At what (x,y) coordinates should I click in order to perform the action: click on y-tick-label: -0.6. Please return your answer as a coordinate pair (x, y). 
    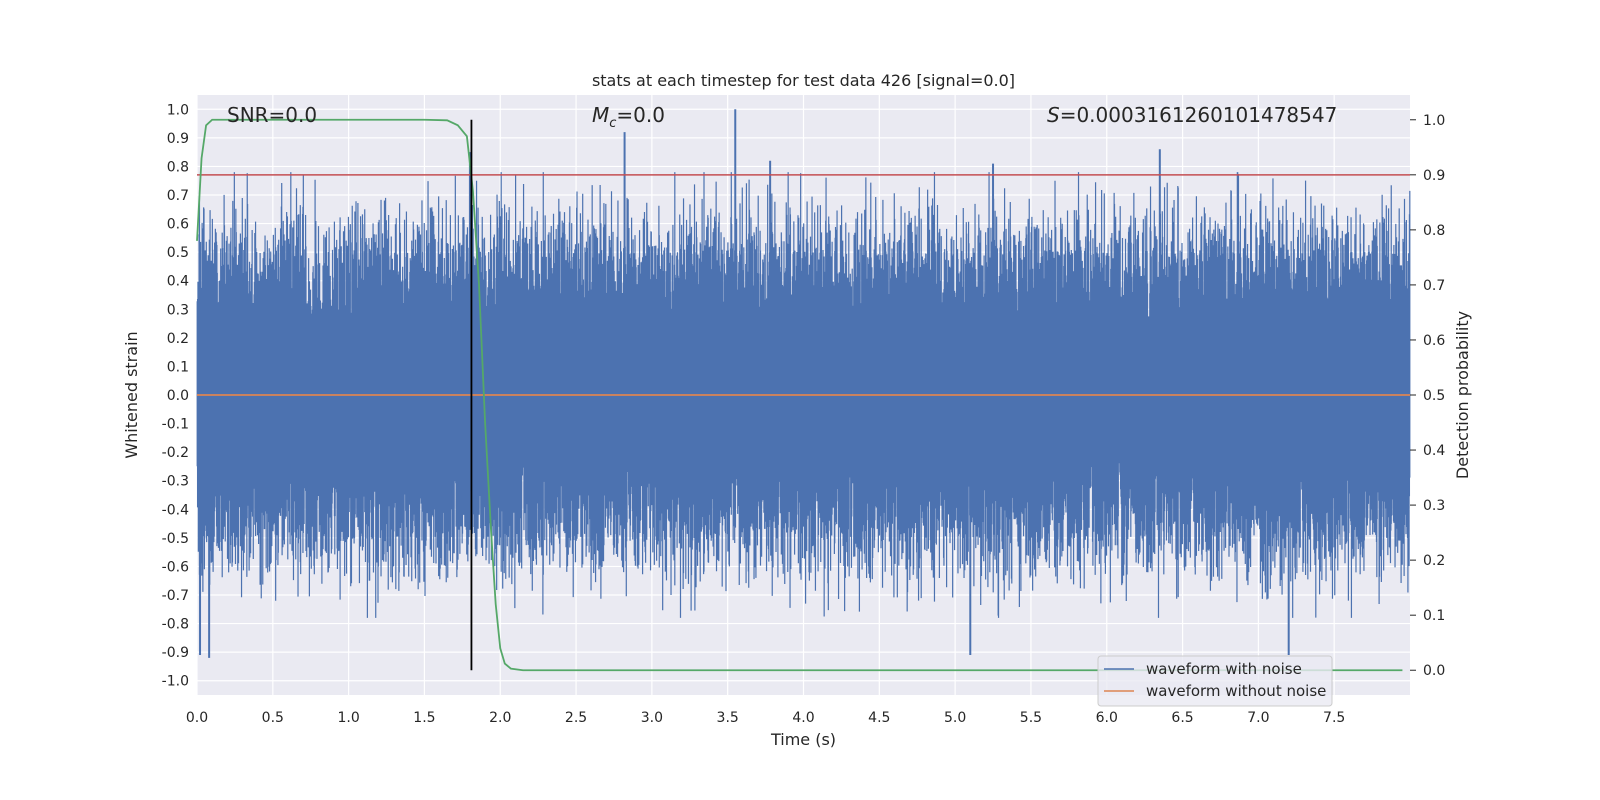
    Looking at the image, I should click on (175, 567).